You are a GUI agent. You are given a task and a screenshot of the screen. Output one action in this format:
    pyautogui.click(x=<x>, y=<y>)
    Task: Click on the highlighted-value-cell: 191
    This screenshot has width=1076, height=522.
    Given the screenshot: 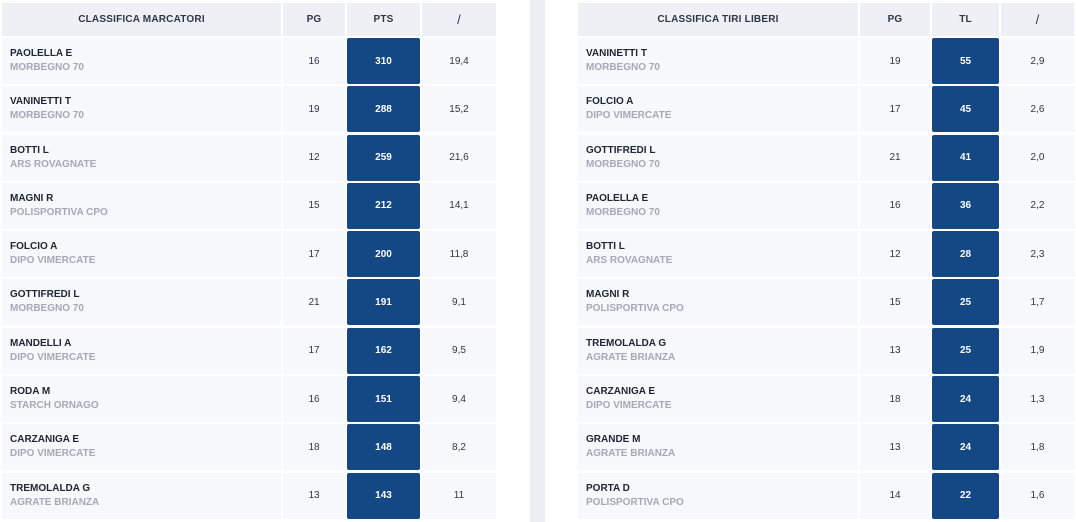 What is the action you would take?
    pyautogui.click(x=383, y=302)
    